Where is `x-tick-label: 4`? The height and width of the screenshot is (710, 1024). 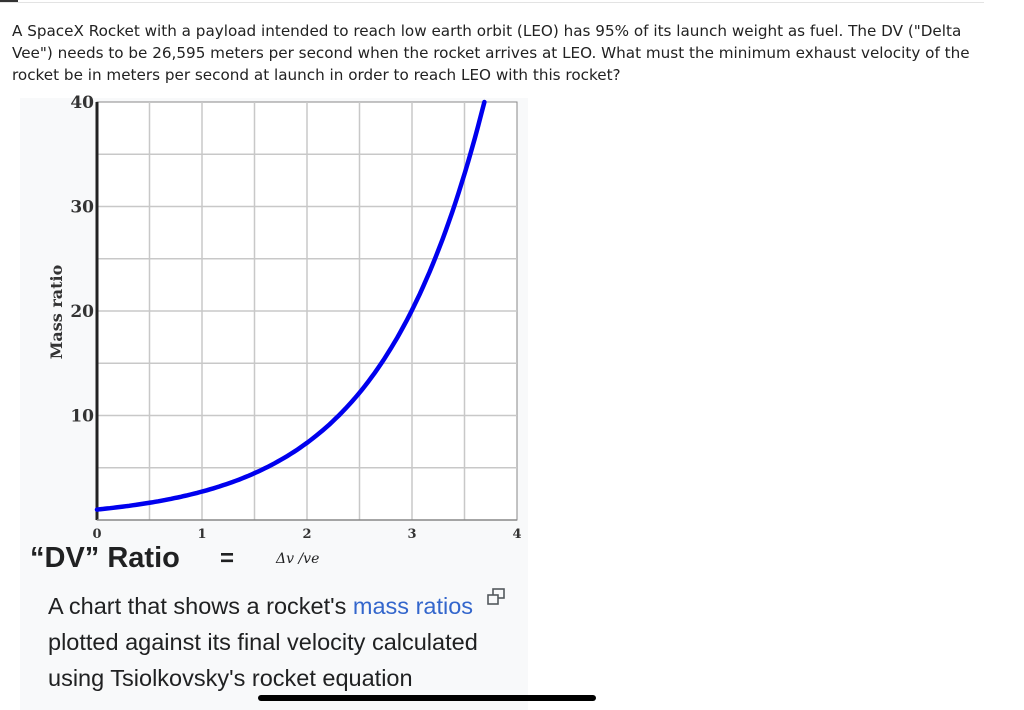
x-tick-label: 4 is located at coordinates (516, 534).